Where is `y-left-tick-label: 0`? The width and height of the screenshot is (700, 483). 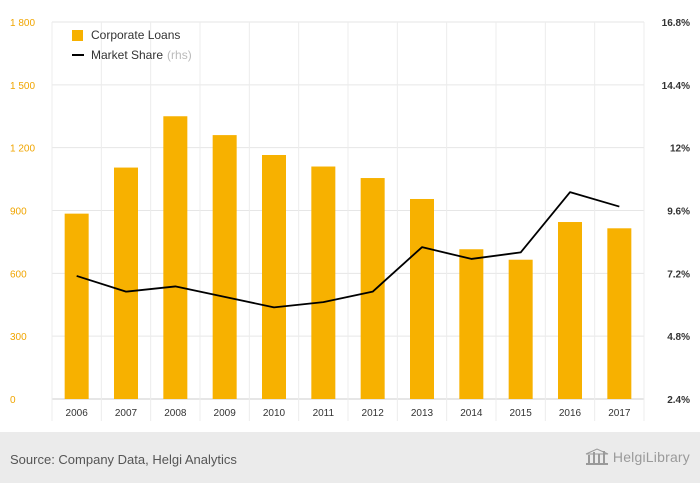
y-left-tick-label: 0 is located at coordinates (13, 400).